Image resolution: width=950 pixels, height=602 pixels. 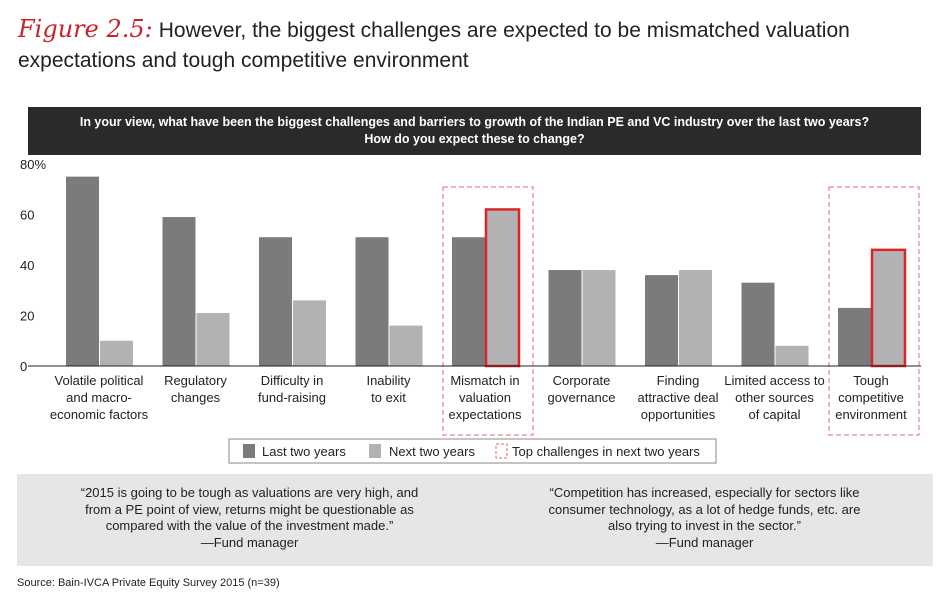 I want to click on quote-1-attribution: —Fund manager, so click(x=249, y=542).